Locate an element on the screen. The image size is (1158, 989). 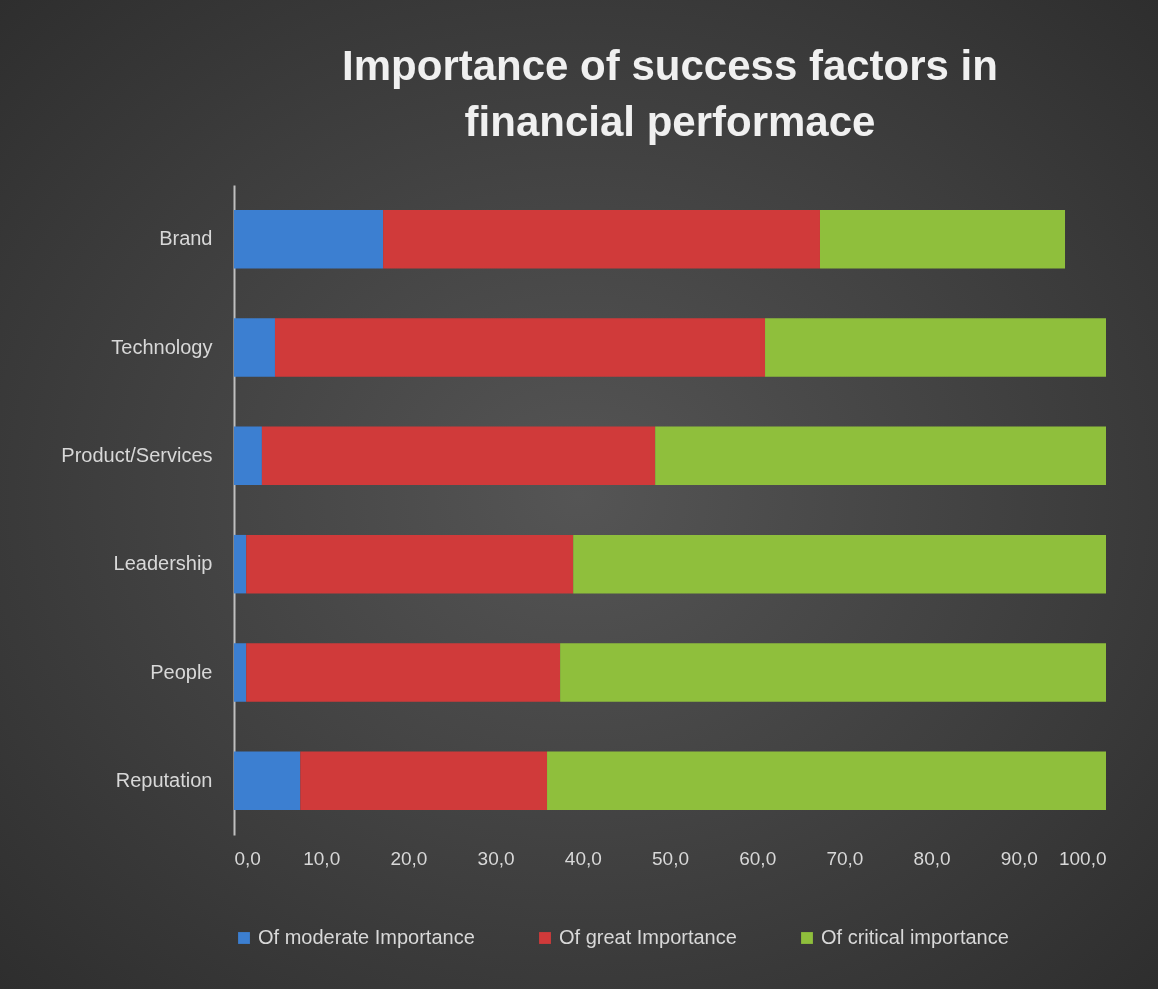
legend-label: Of moderate Importance is located at coordinates (366, 937).